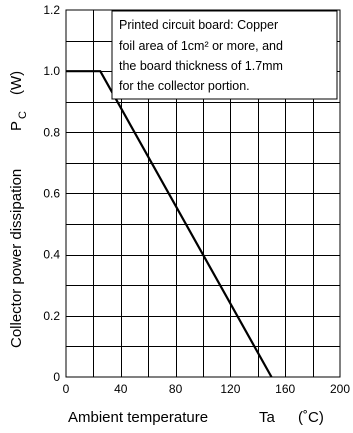 The width and height of the screenshot is (353, 433). I want to click on y-tick-label: 1.2, so click(51, 10).